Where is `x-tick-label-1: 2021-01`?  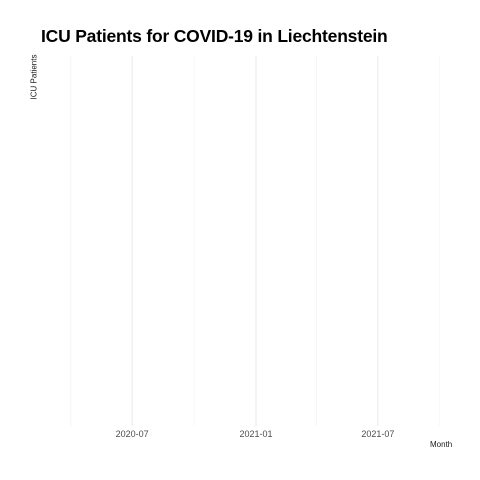 x-tick-label-1: 2021-01 is located at coordinates (255, 434).